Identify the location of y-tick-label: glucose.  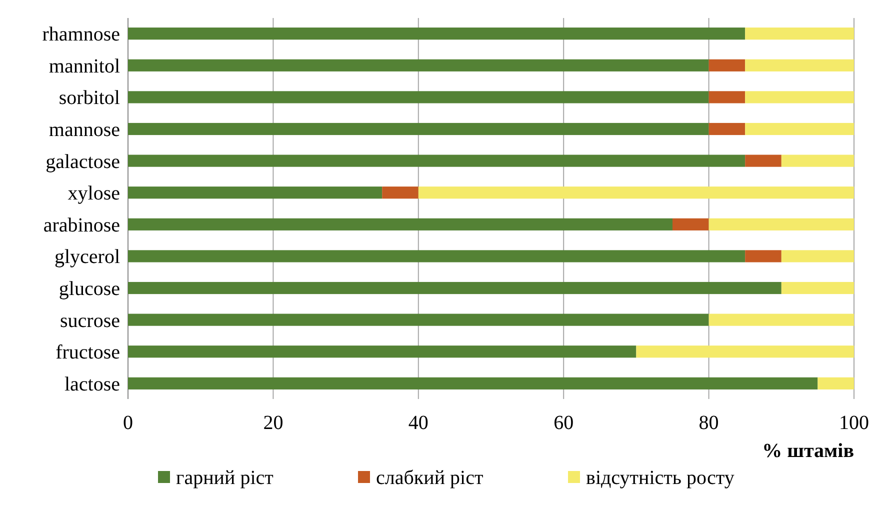
(89, 289).